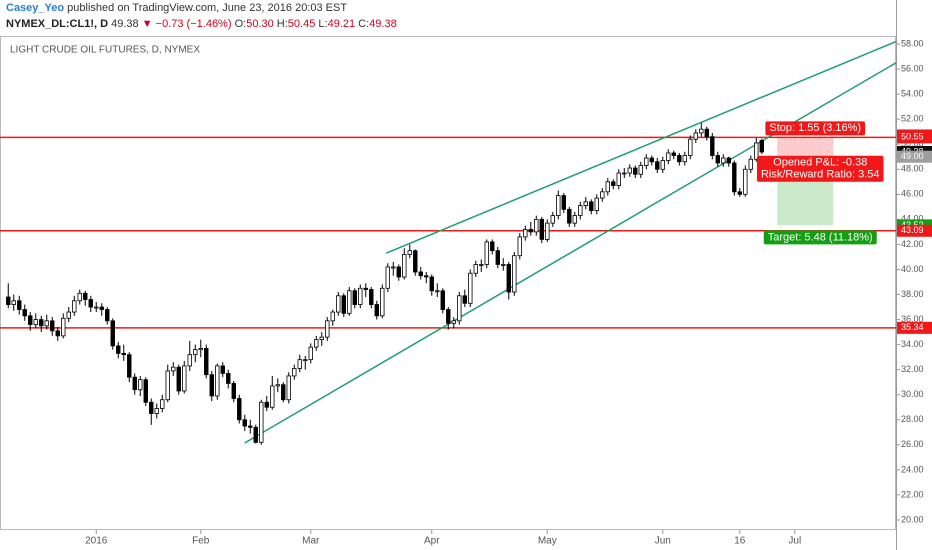  Describe the element at coordinates (912, 394) in the screenshot. I see `y-tick-label: 30.00` at that location.